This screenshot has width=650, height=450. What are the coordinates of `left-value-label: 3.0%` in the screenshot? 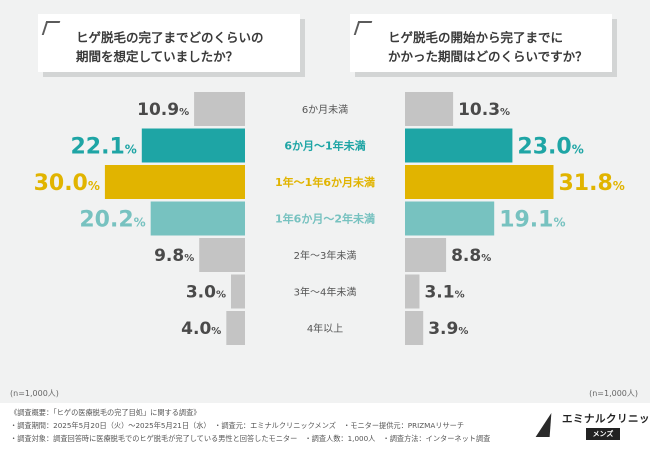 It's located at (206, 293).